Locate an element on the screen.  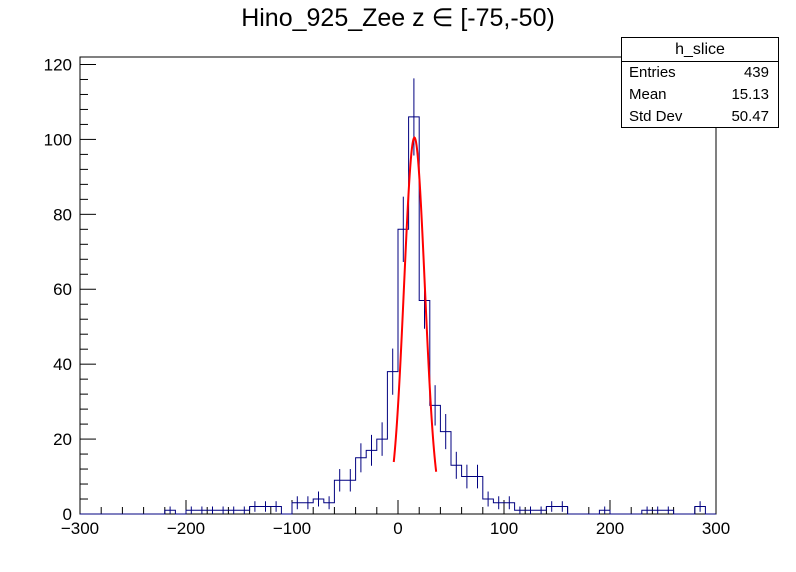
stats-value: 15.13 is located at coordinates (750, 94).